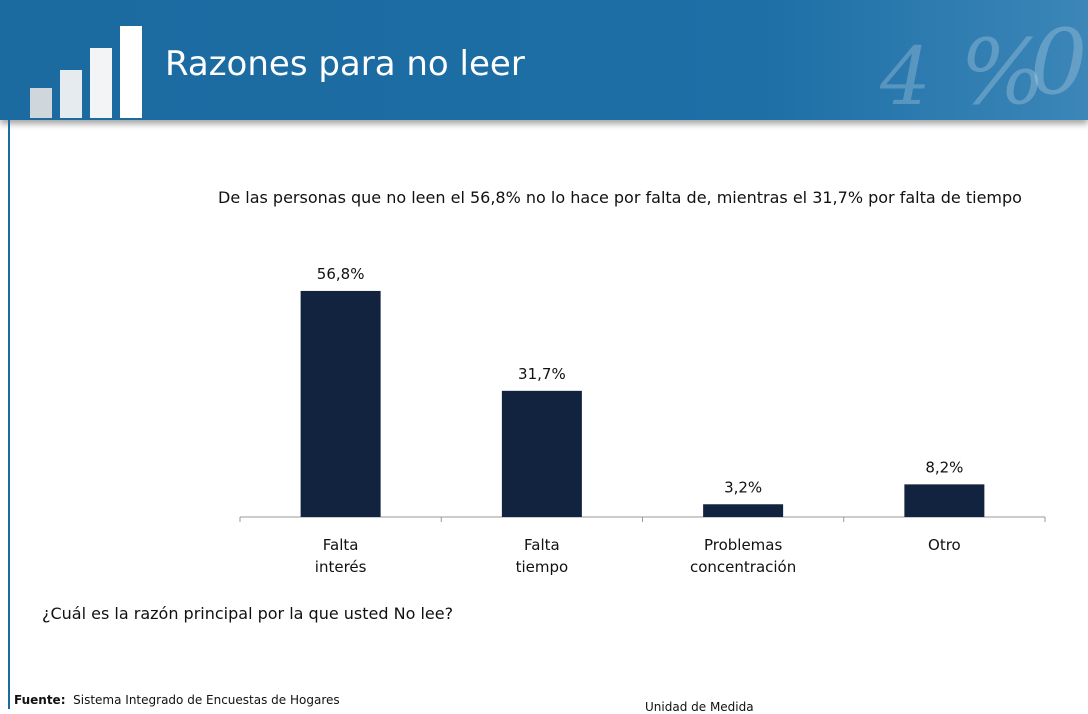  Describe the element at coordinates (40, 700) in the screenshot. I see `source-label: Fuente:` at that location.